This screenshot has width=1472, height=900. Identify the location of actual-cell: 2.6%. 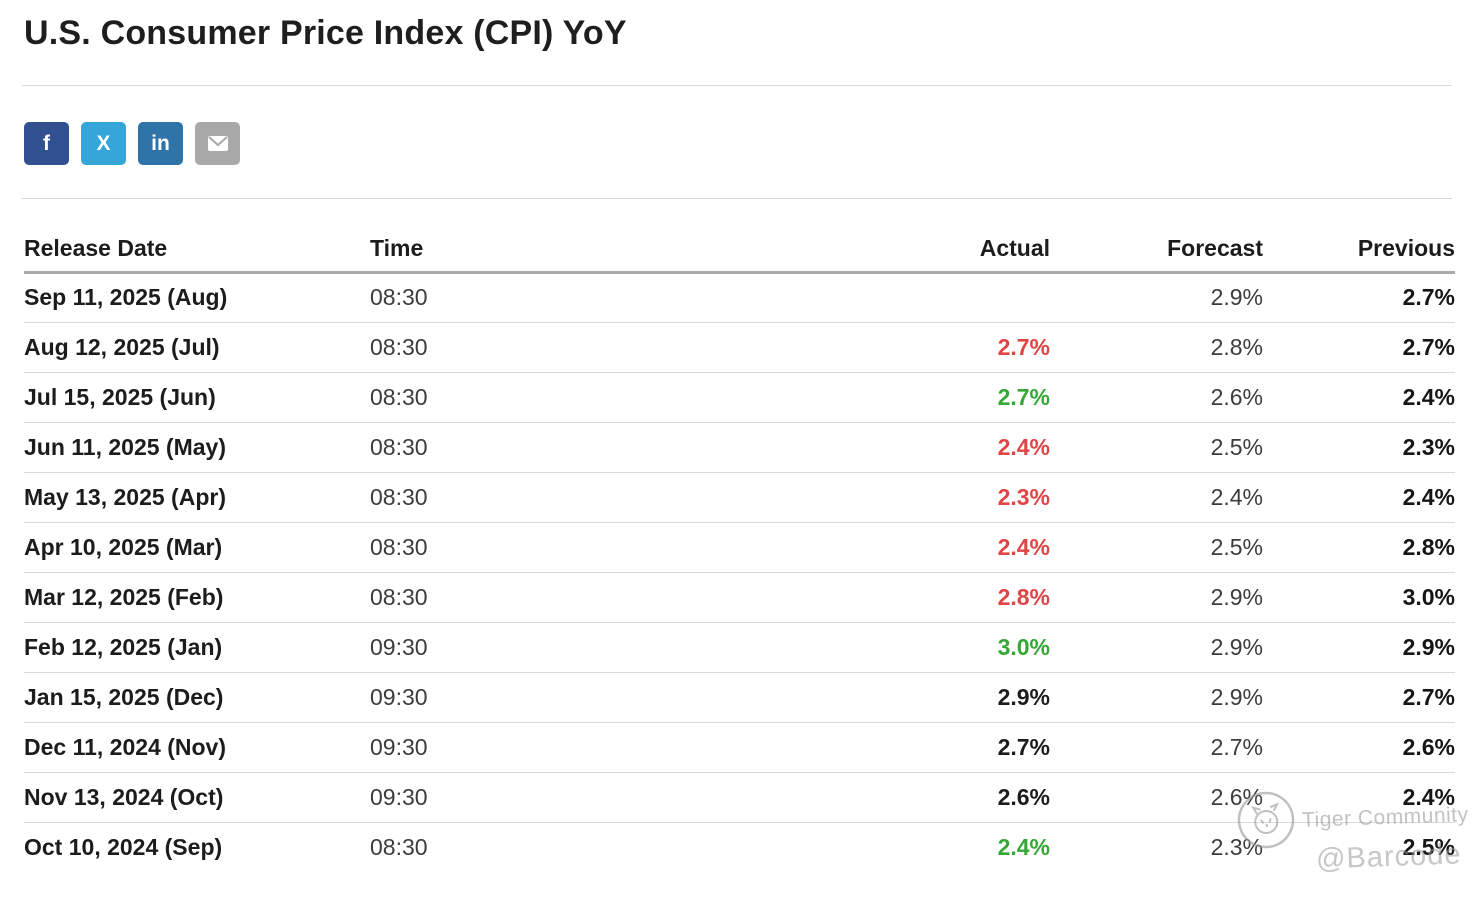
(857, 797).